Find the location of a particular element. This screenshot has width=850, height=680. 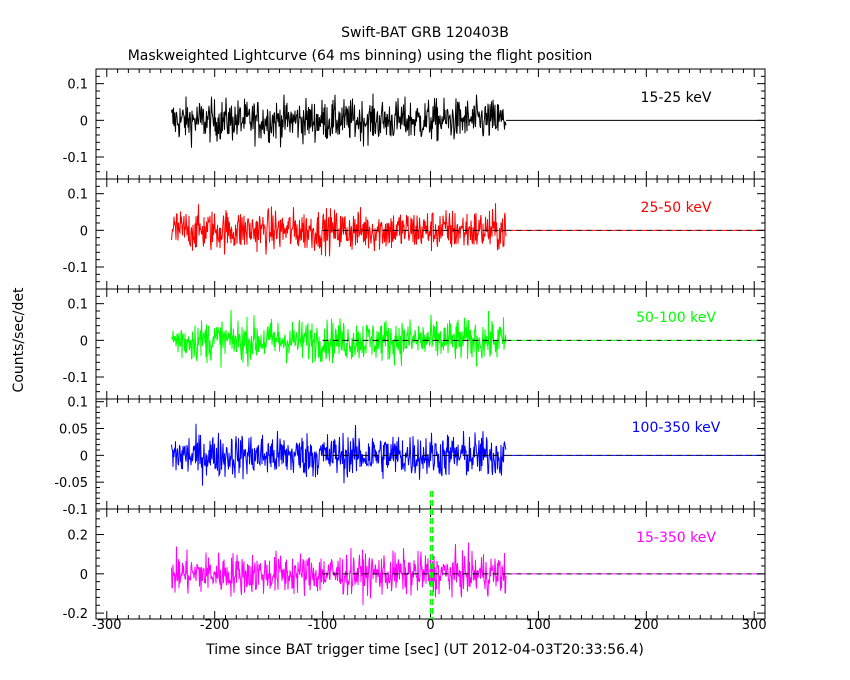

x-tick-label: 300 is located at coordinates (754, 625).